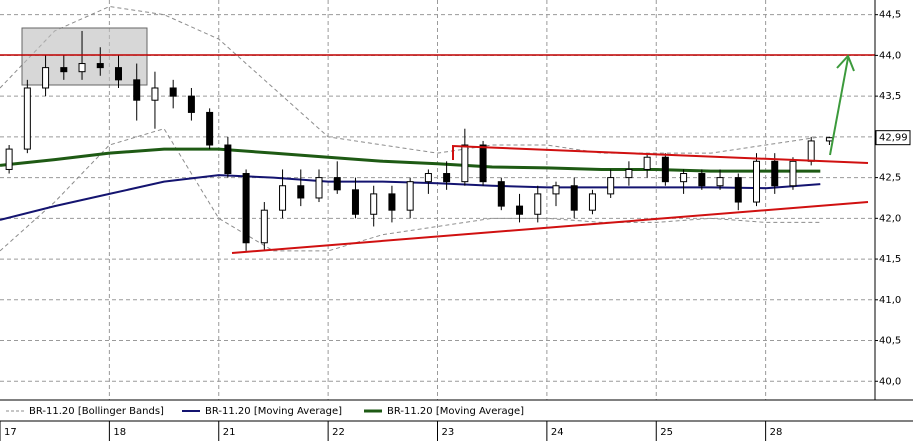 This screenshot has height=441, width=913. Describe the element at coordinates (119, 432) in the screenshot. I see `x-tick-label: 18` at that location.